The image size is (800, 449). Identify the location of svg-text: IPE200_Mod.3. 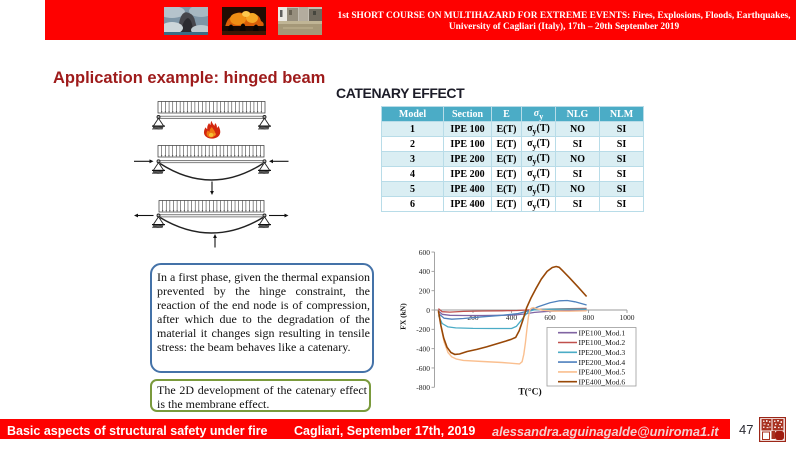
(602, 352).